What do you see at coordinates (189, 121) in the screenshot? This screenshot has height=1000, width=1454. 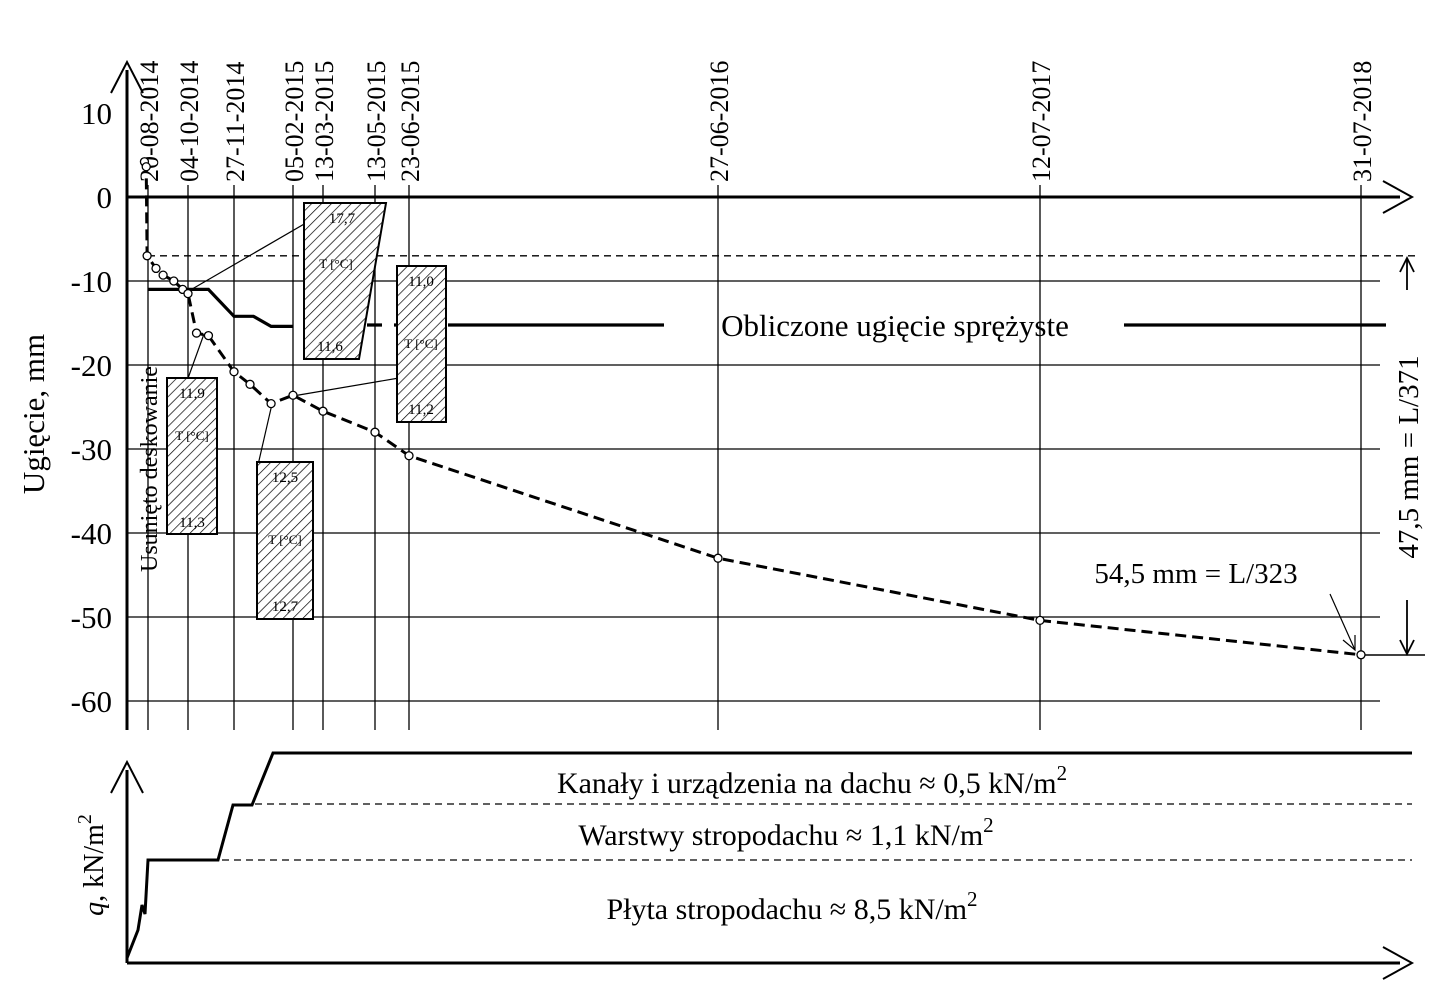 I see `date-tick-label: 04-10-2014` at bounding box center [189, 121].